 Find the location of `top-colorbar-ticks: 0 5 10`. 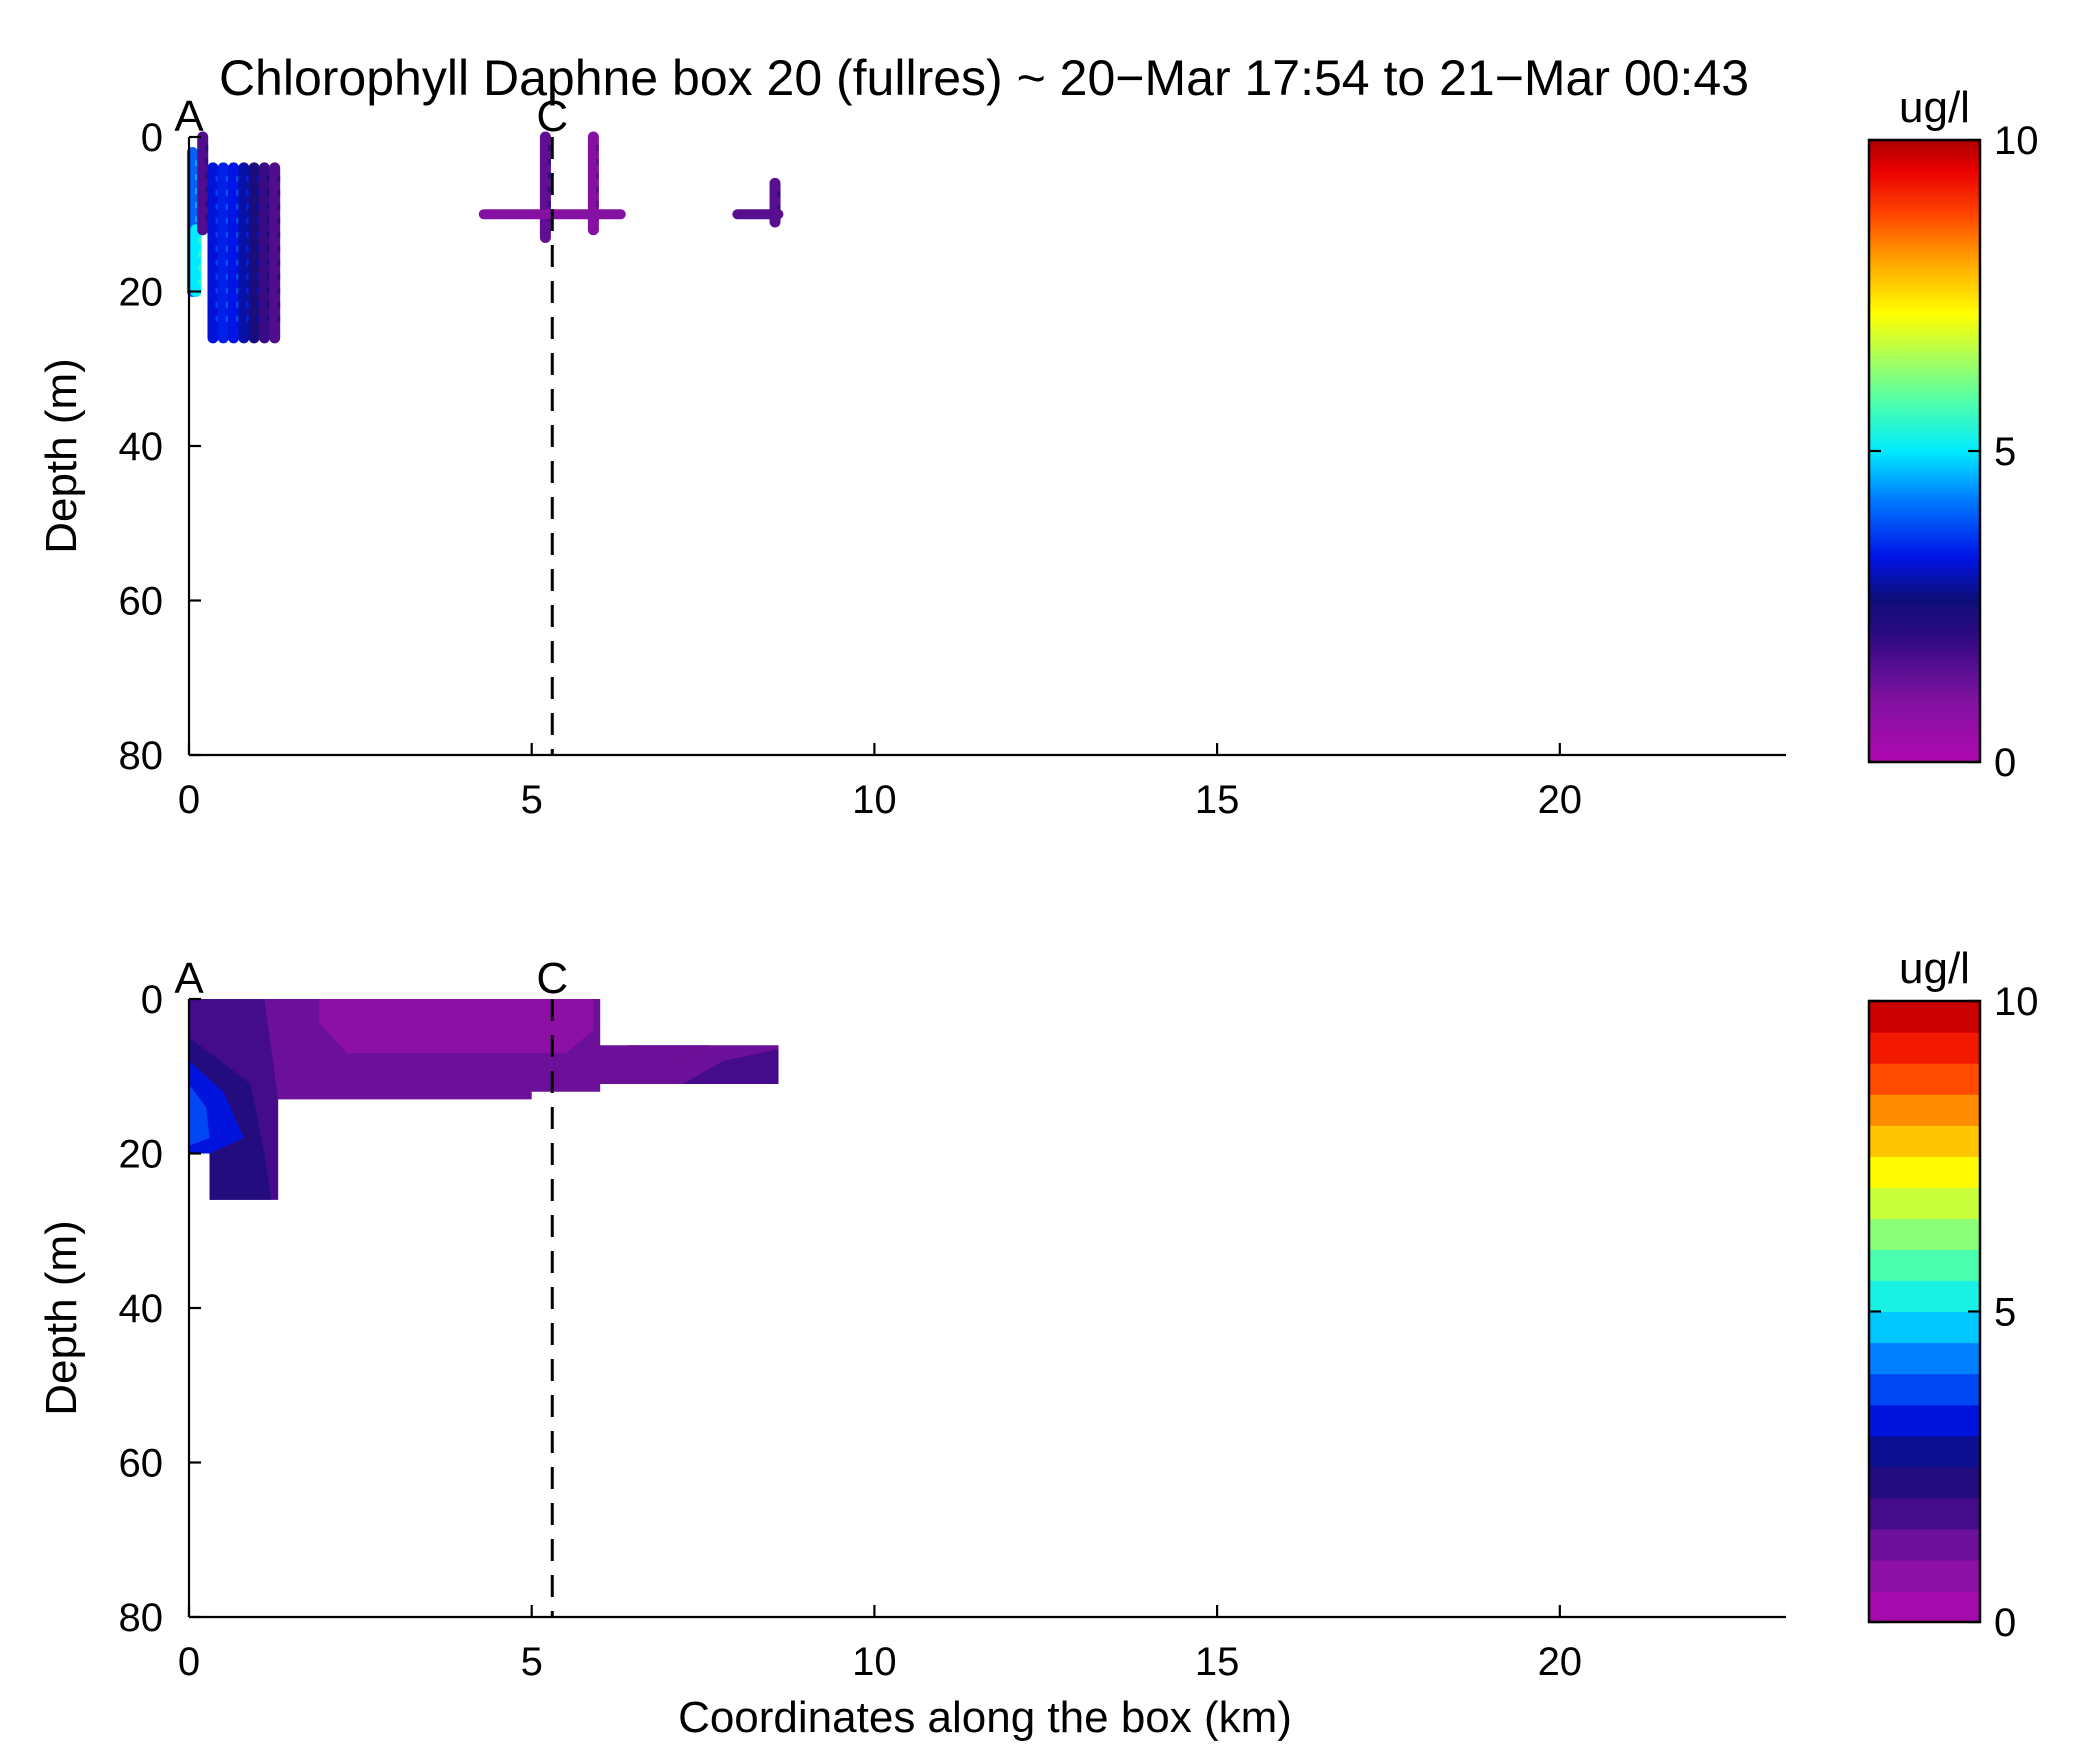

top-colorbar-ticks: 0 5 10 is located at coordinates (1954, 452).